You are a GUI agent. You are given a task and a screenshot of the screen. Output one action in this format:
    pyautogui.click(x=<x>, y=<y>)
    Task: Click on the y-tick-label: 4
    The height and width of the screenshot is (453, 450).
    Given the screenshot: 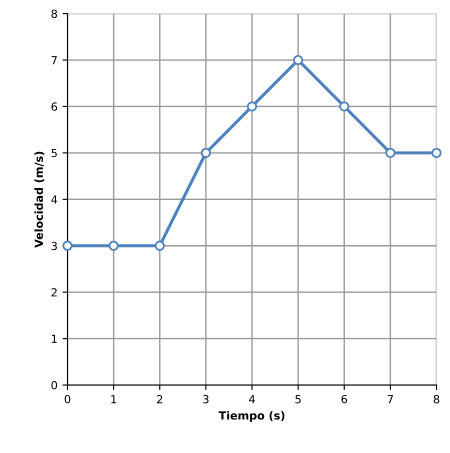 What is the action you would take?
    pyautogui.click(x=54, y=199)
    